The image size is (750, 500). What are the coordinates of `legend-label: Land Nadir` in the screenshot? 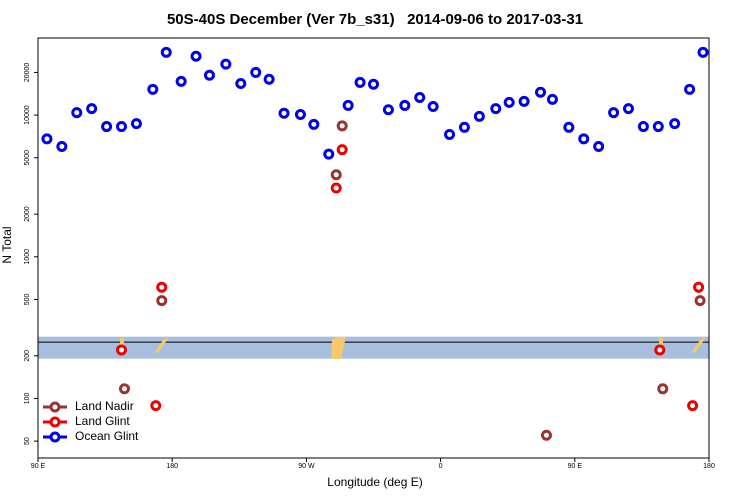 It's located at (104, 406).